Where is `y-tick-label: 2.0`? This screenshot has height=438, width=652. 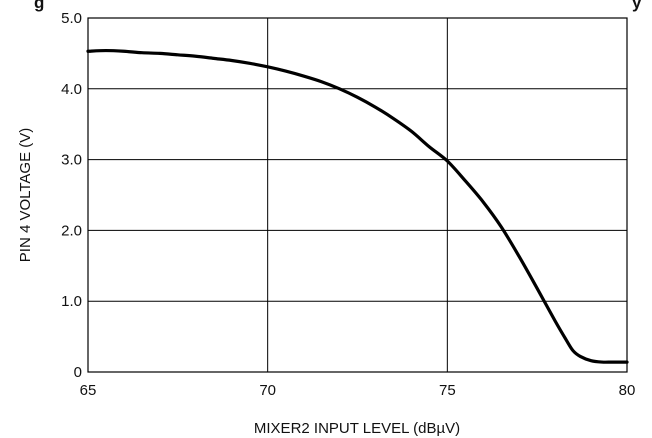 y-tick-label: 2.0 is located at coordinates (71, 230).